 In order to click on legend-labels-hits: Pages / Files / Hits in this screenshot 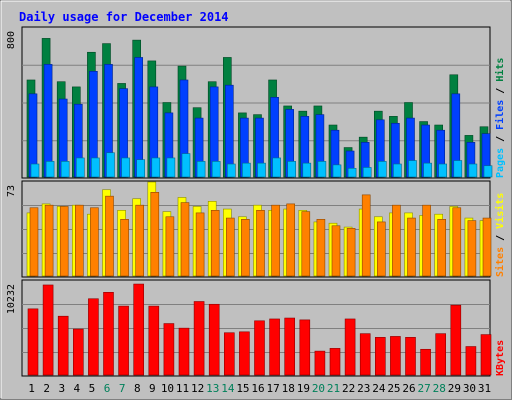, I will do `click(500, 118)`.